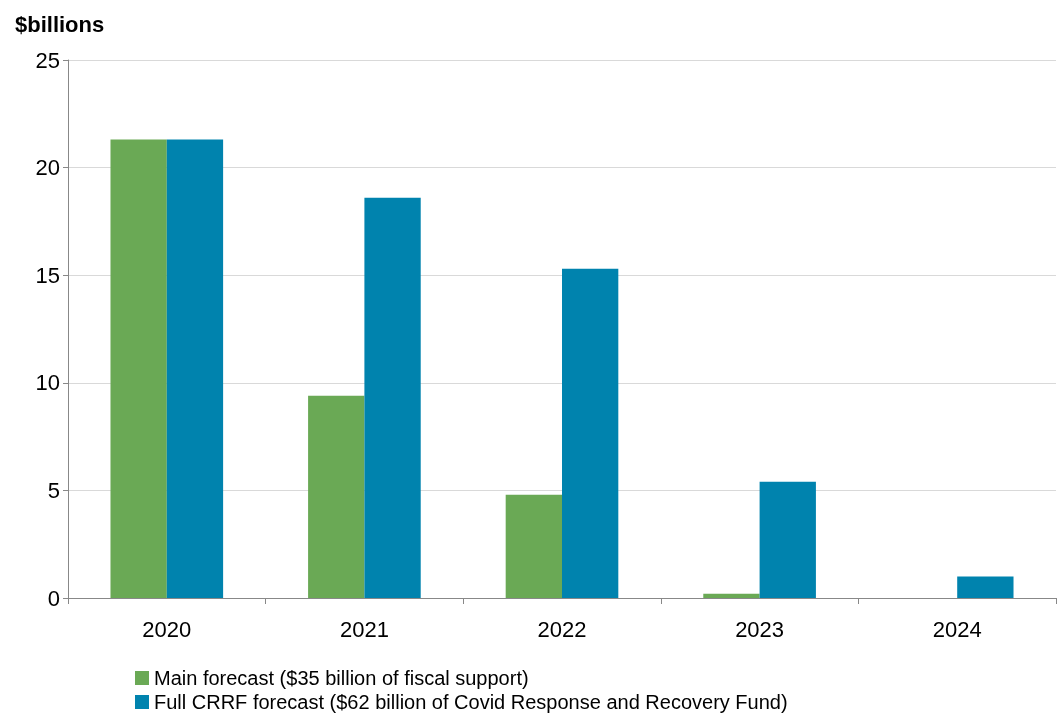 The width and height of the screenshot is (1058, 724). What do you see at coordinates (47, 275) in the screenshot?
I see `y-tick-label: 15` at bounding box center [47, 275].